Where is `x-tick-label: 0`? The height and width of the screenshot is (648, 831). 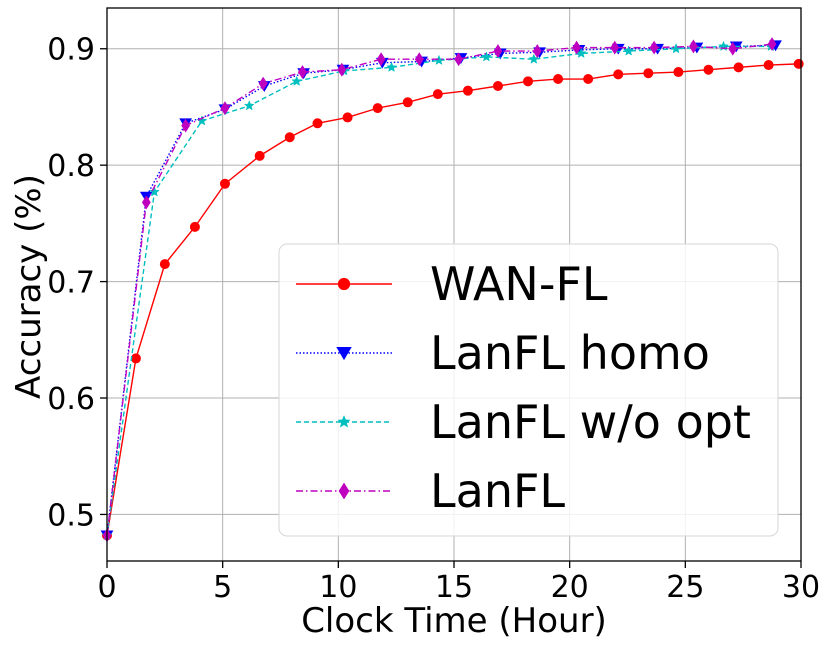 x-tick-label: 0 is located at coordinates (106, 587).